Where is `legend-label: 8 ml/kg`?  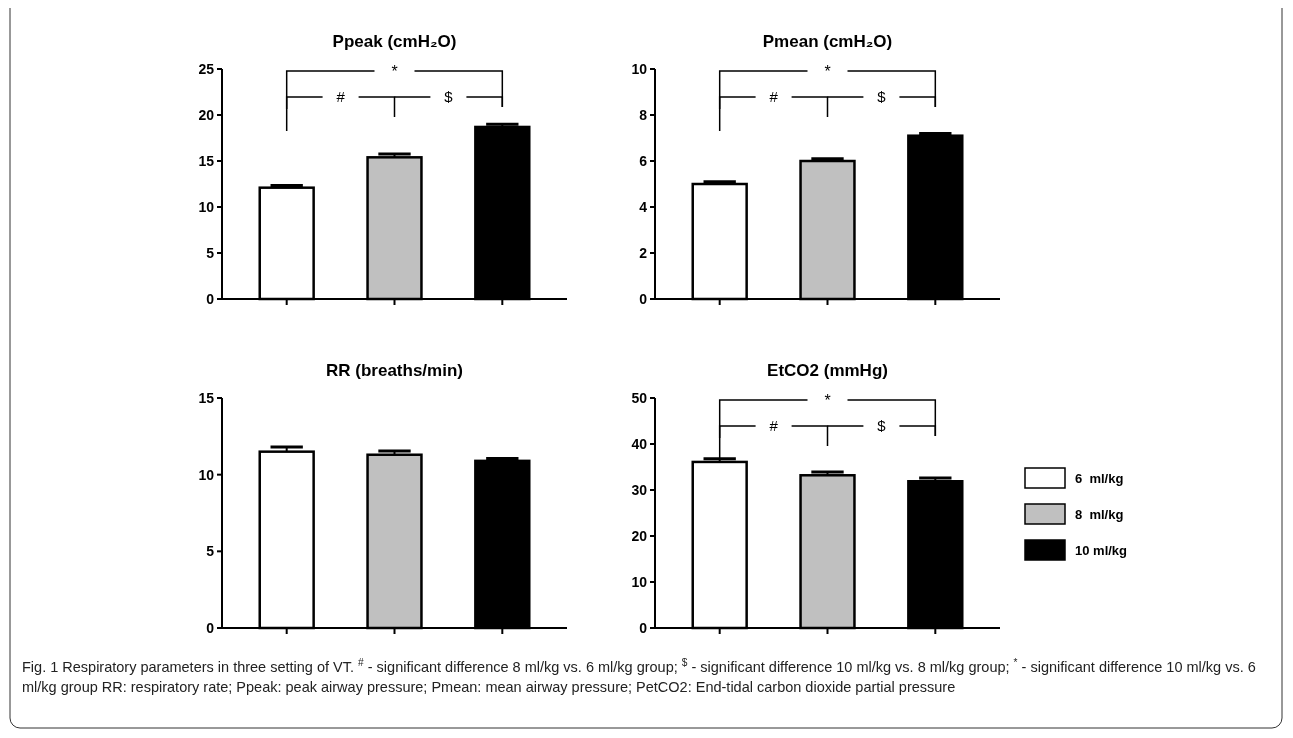 legend-label: 8 ml/kg is located at coordinates (1099, 514).